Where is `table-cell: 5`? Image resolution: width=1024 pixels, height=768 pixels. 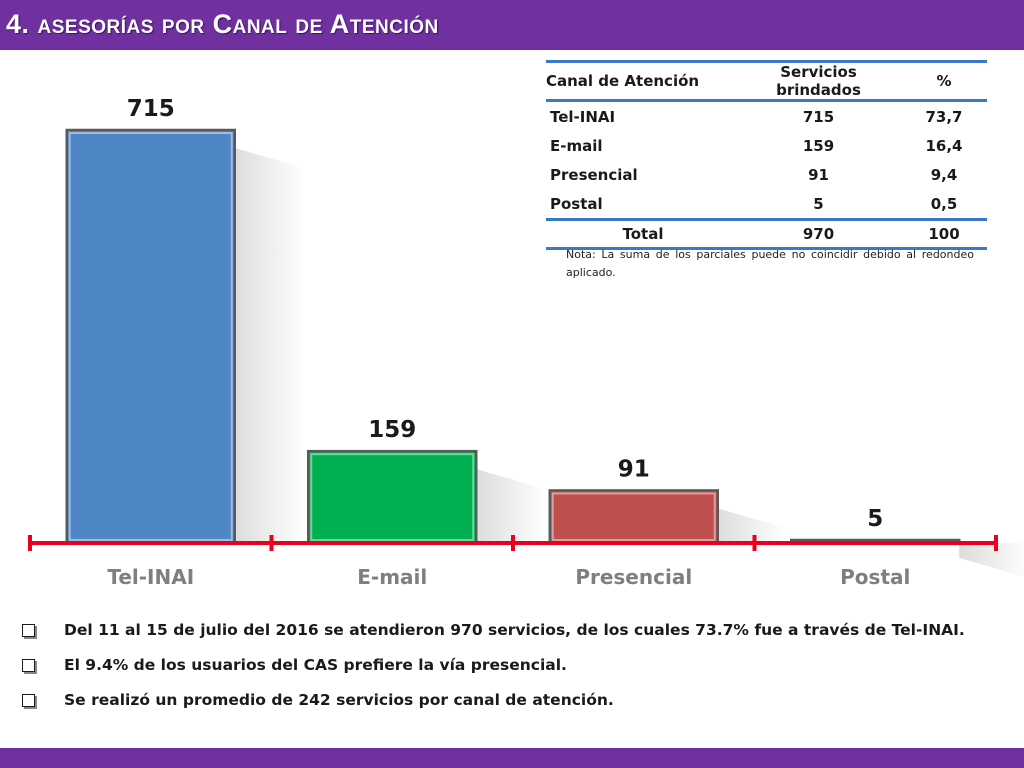 table-cell: 5 is located at coordinates (818, 203).